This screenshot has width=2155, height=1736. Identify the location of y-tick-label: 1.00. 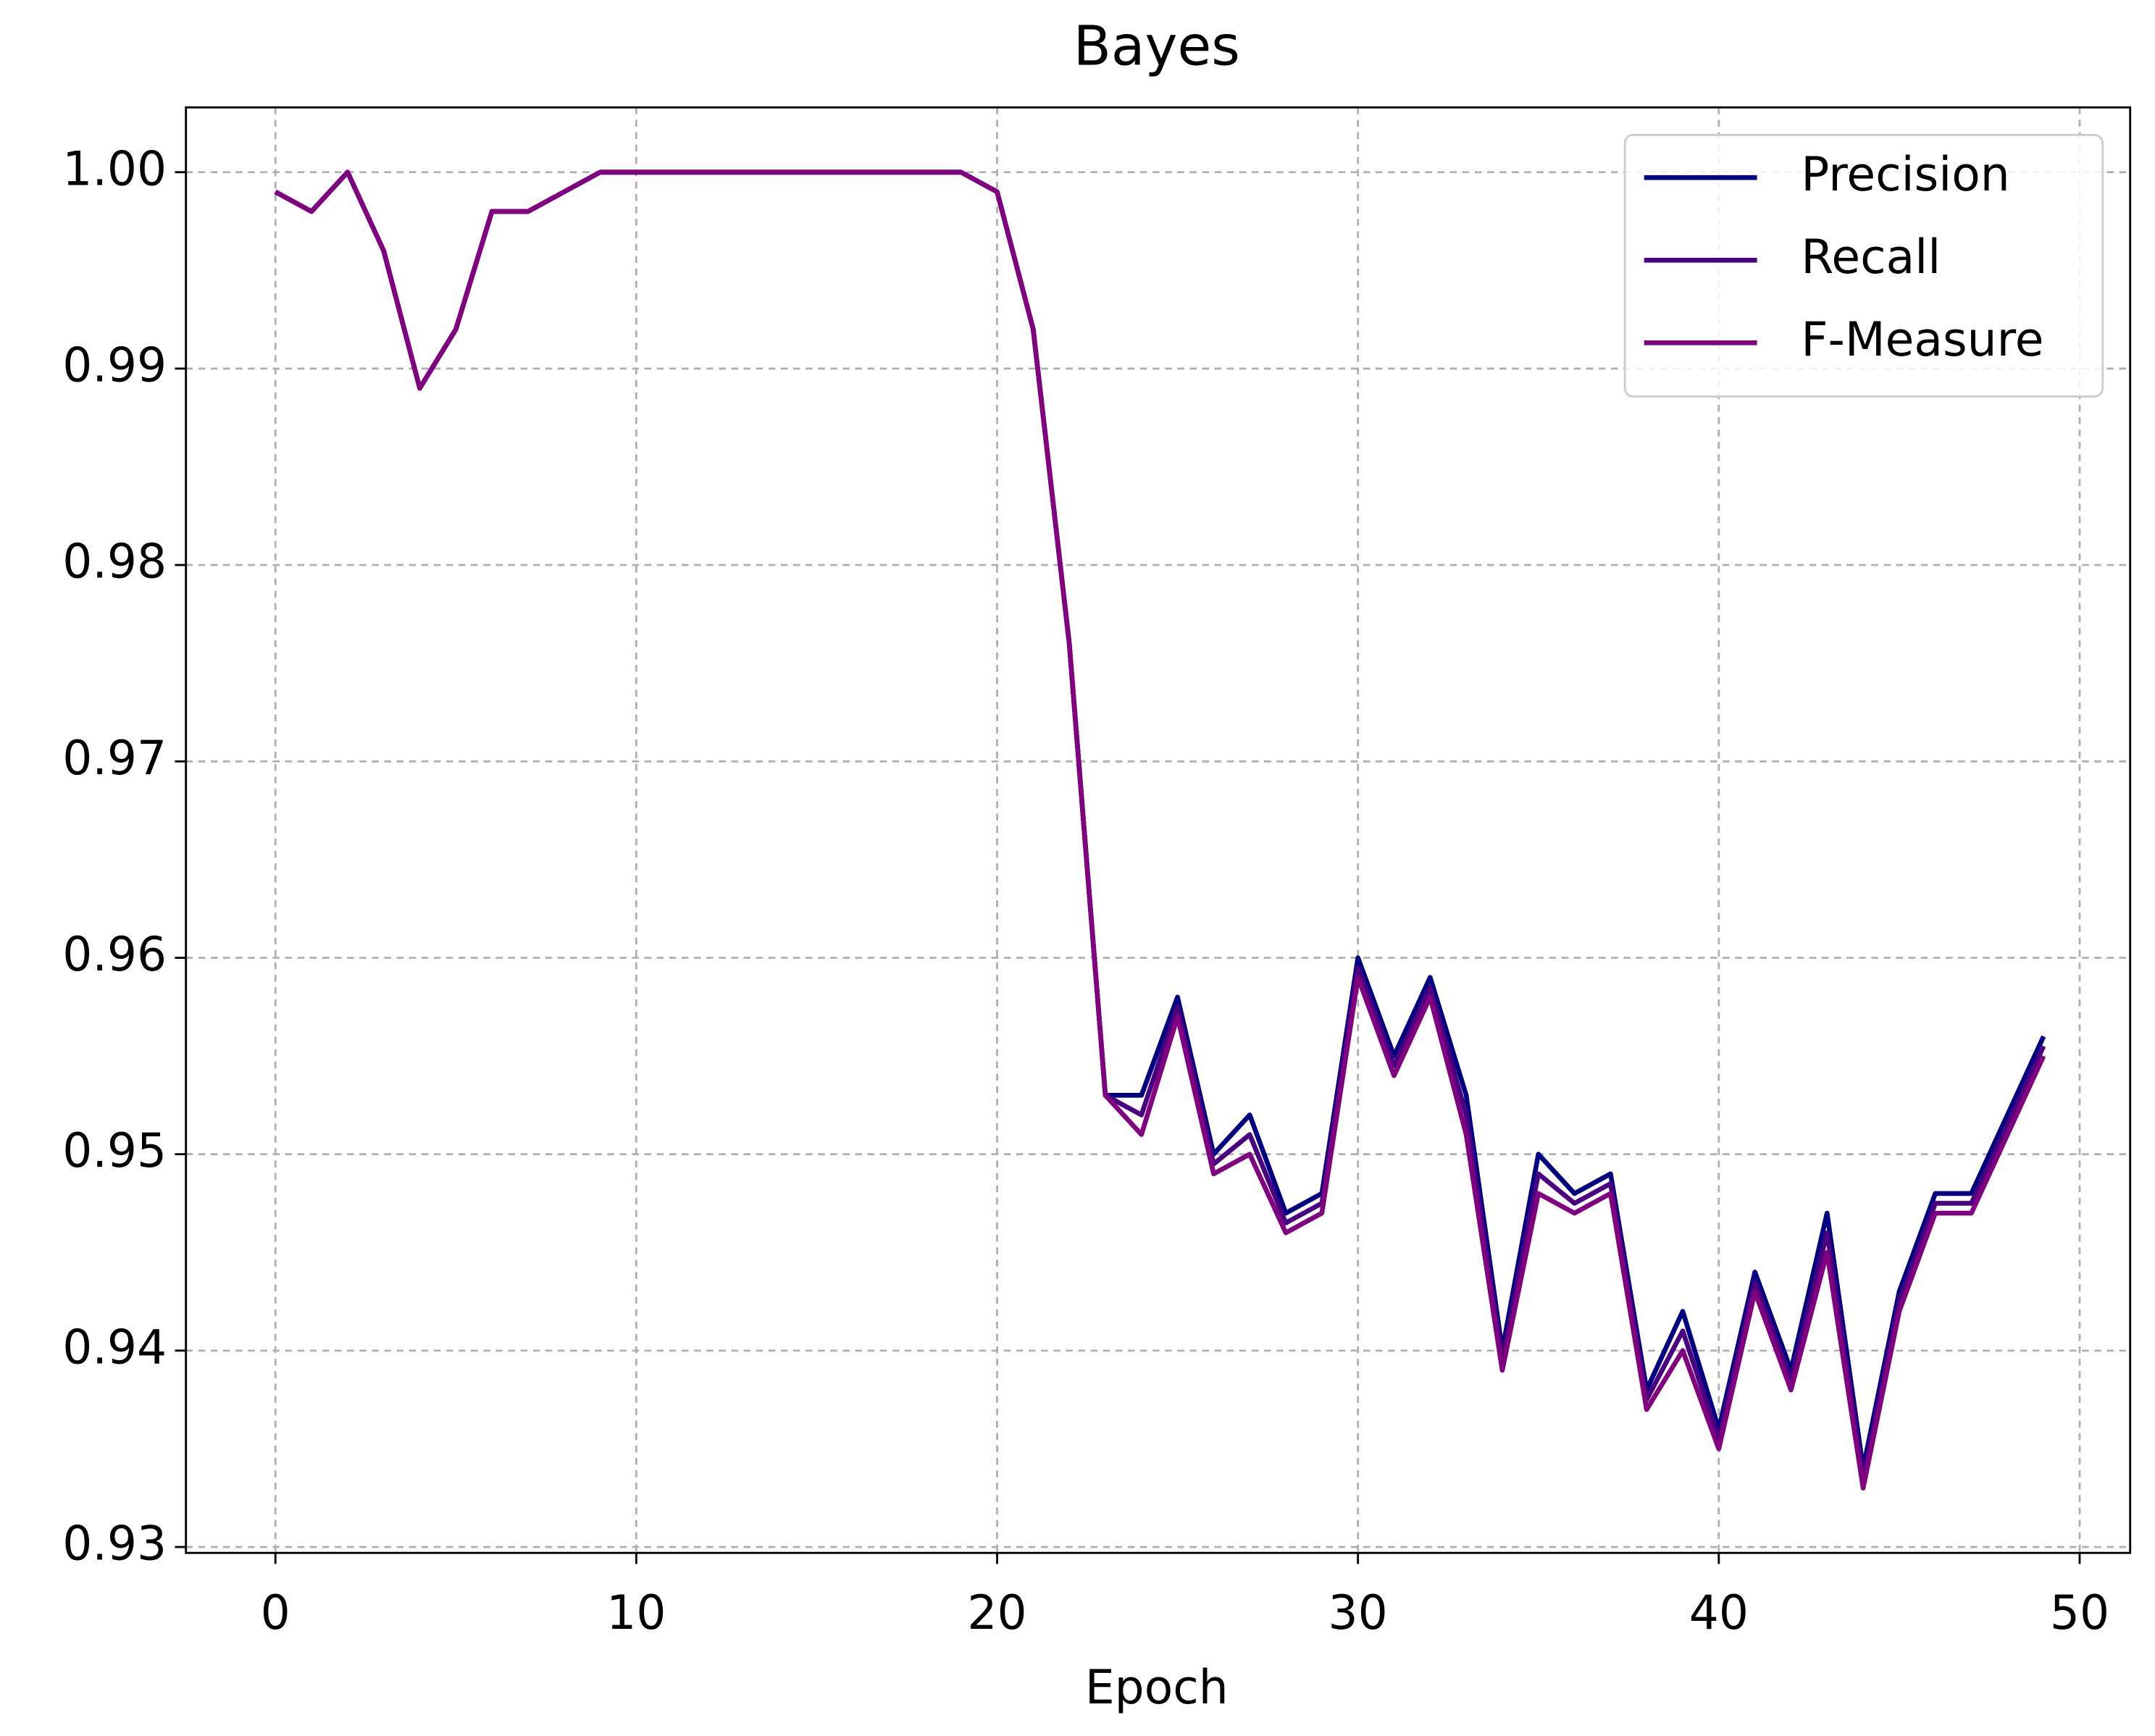
(114, 169).